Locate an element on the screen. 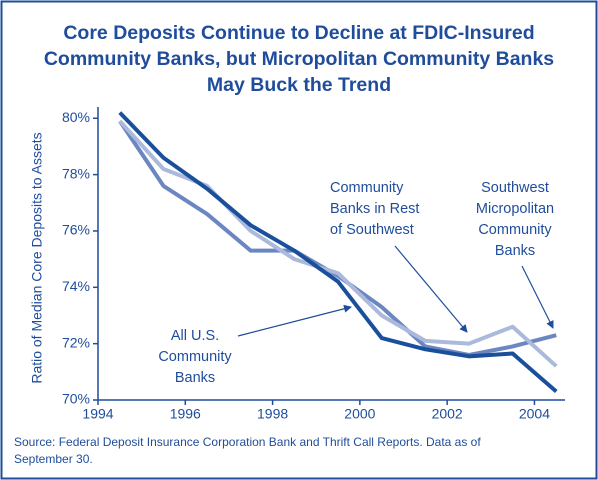  series-label: Southwest is located at coordinates (515, 188).